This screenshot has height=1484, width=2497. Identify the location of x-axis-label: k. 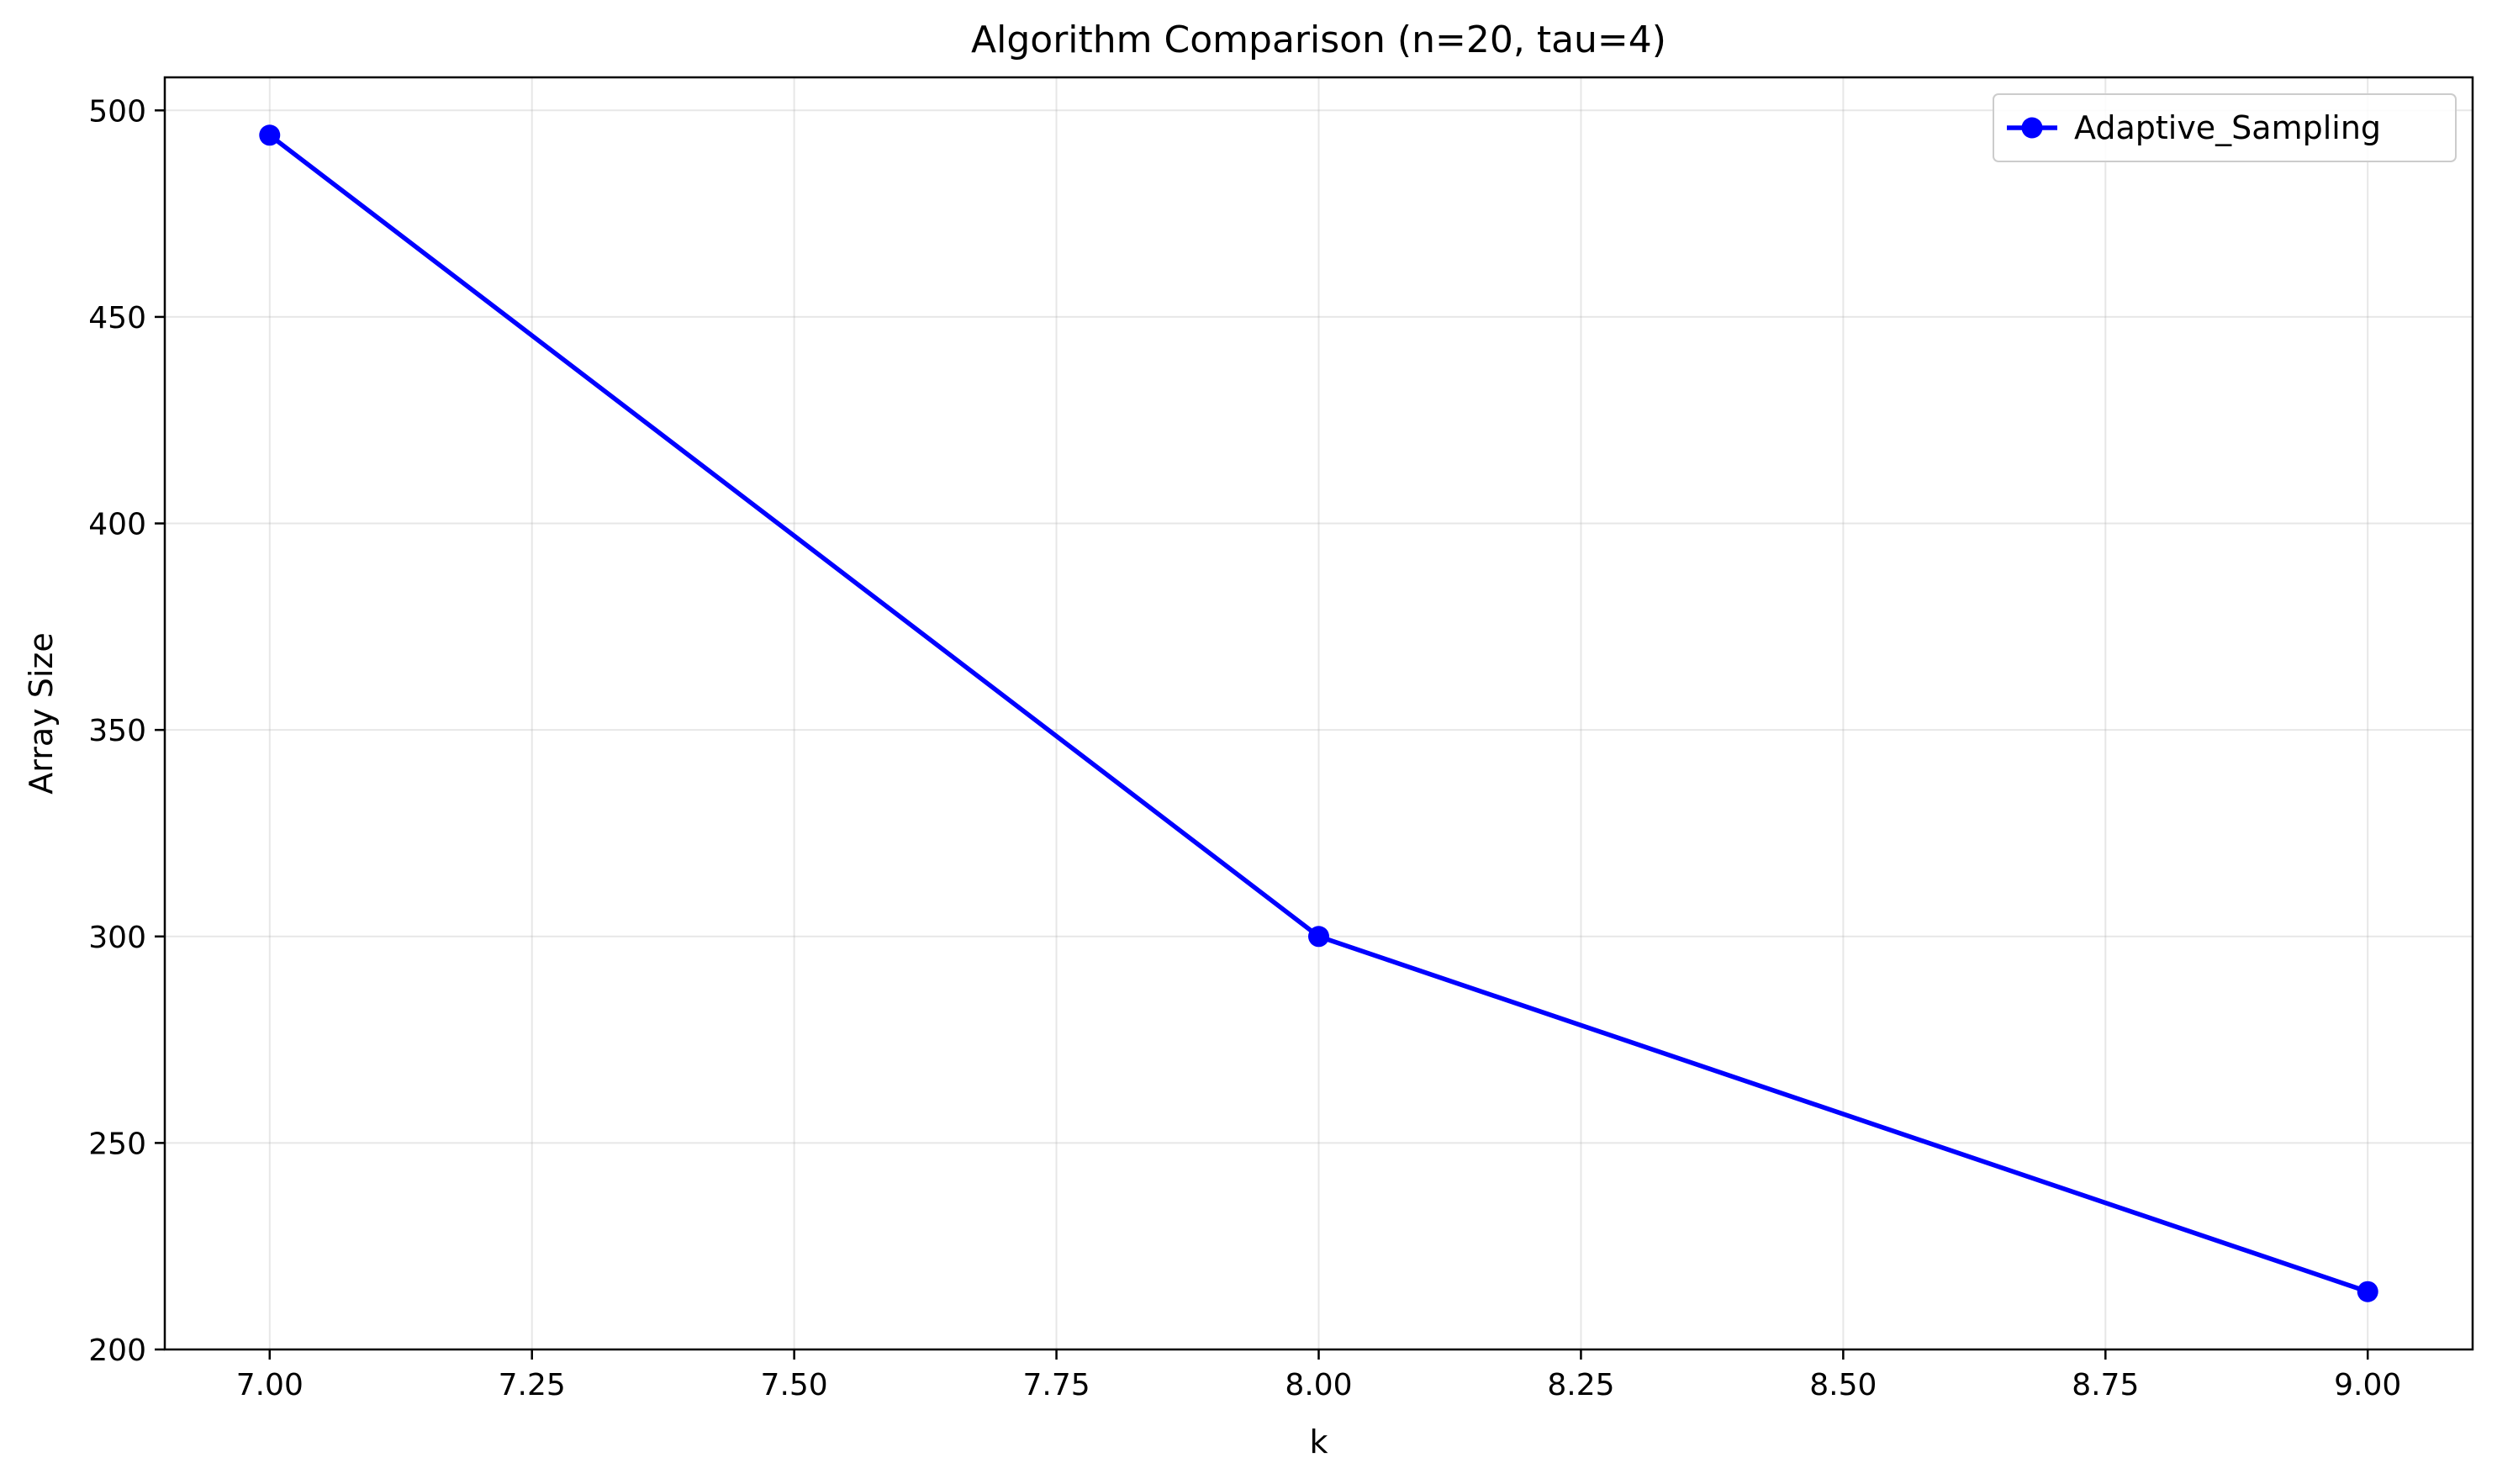
(1318, 1441).